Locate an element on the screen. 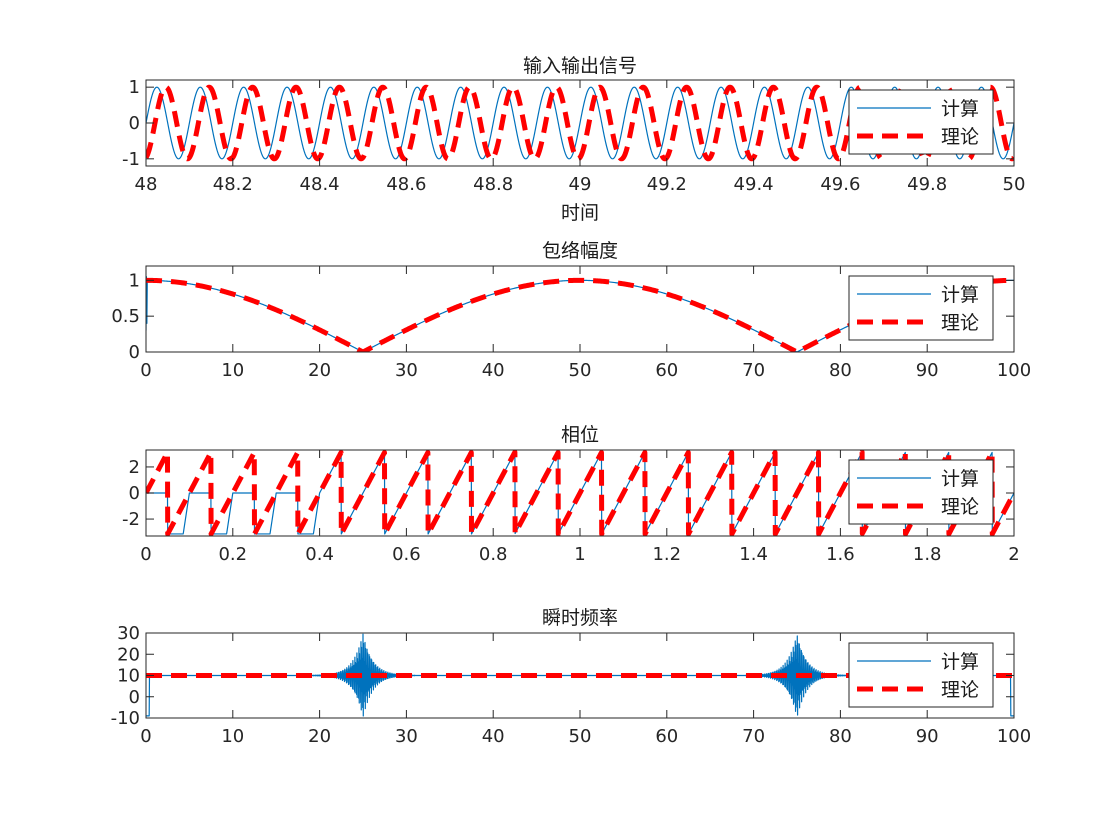 This screenshot has width=1120, height=840. x-tick-label: 49.2 is located at coordinates (667, 184).